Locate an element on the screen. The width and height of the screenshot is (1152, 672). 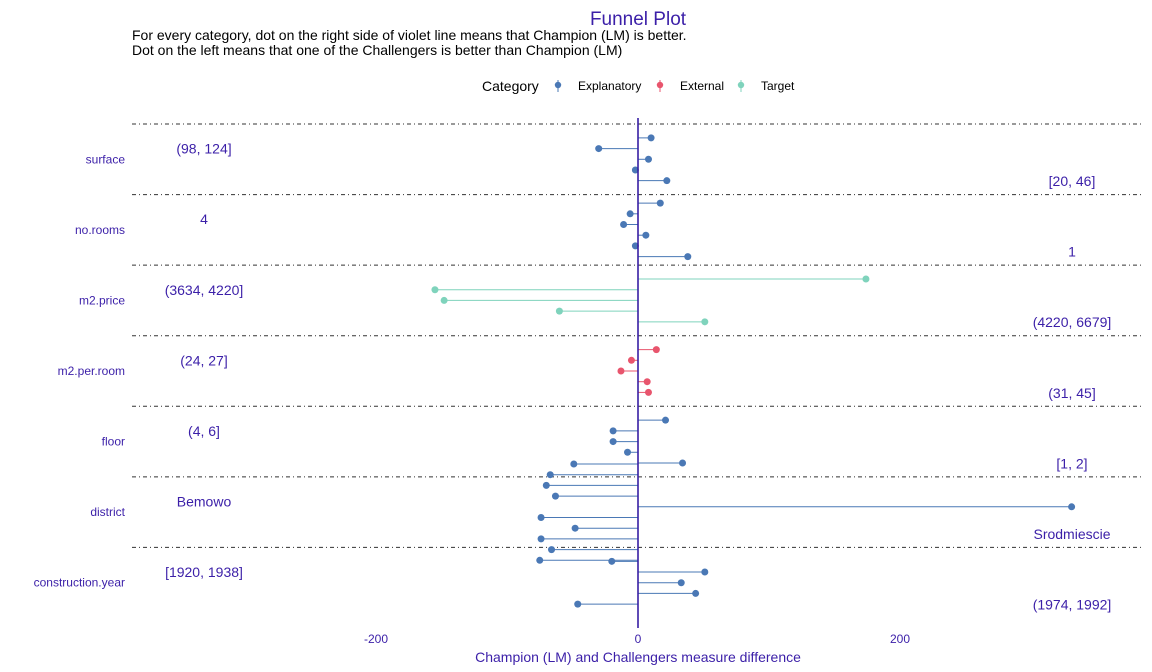
legend: Explanatory External Target is located at coordinates (674, 86).